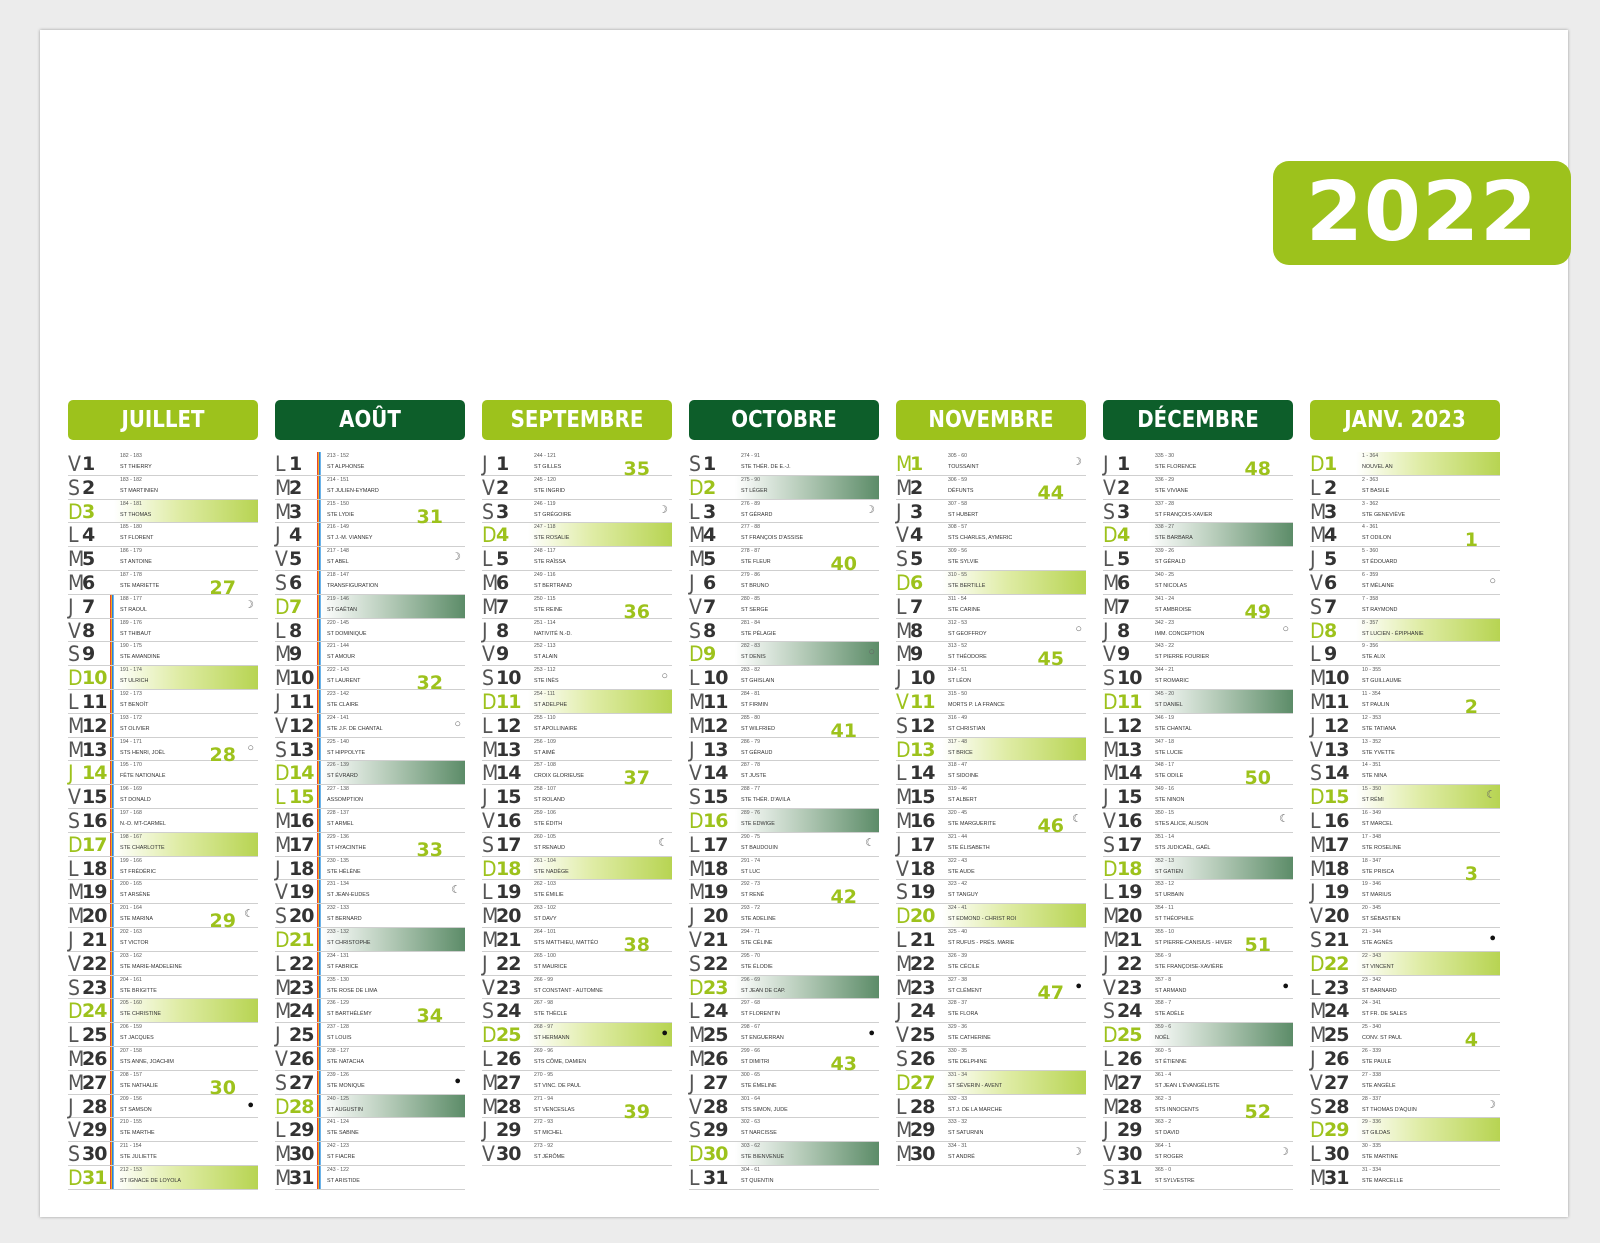 This screenshot has height=1243, width=1600. Describe the element at coordinates (1165, 598) in the screenshot. I see `day-of-year: 341 - 24` at that location.